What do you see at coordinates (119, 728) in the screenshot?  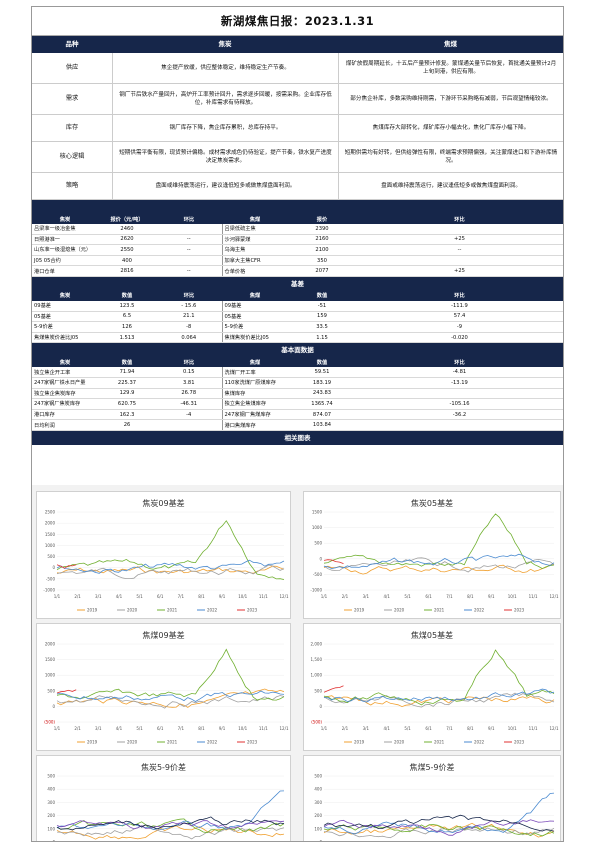 I see `x-tick-label: 4/1` at bounding box center [119, 728].